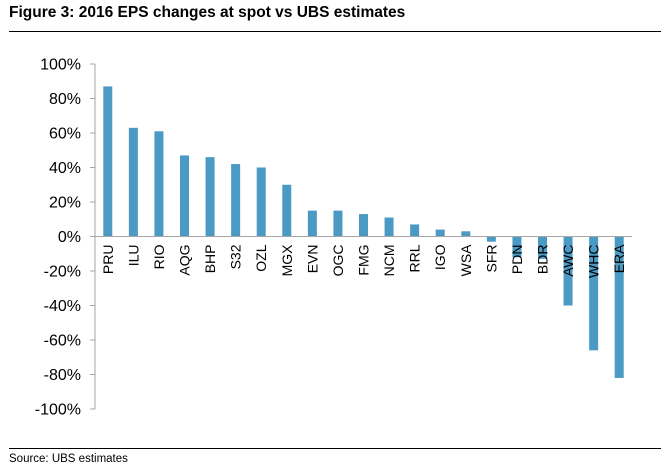 This screenshot has width=670, height=473. Describe the element at coordinates (60, 65) in the screenshot. I see `y-tick-label: 100%` at that location.